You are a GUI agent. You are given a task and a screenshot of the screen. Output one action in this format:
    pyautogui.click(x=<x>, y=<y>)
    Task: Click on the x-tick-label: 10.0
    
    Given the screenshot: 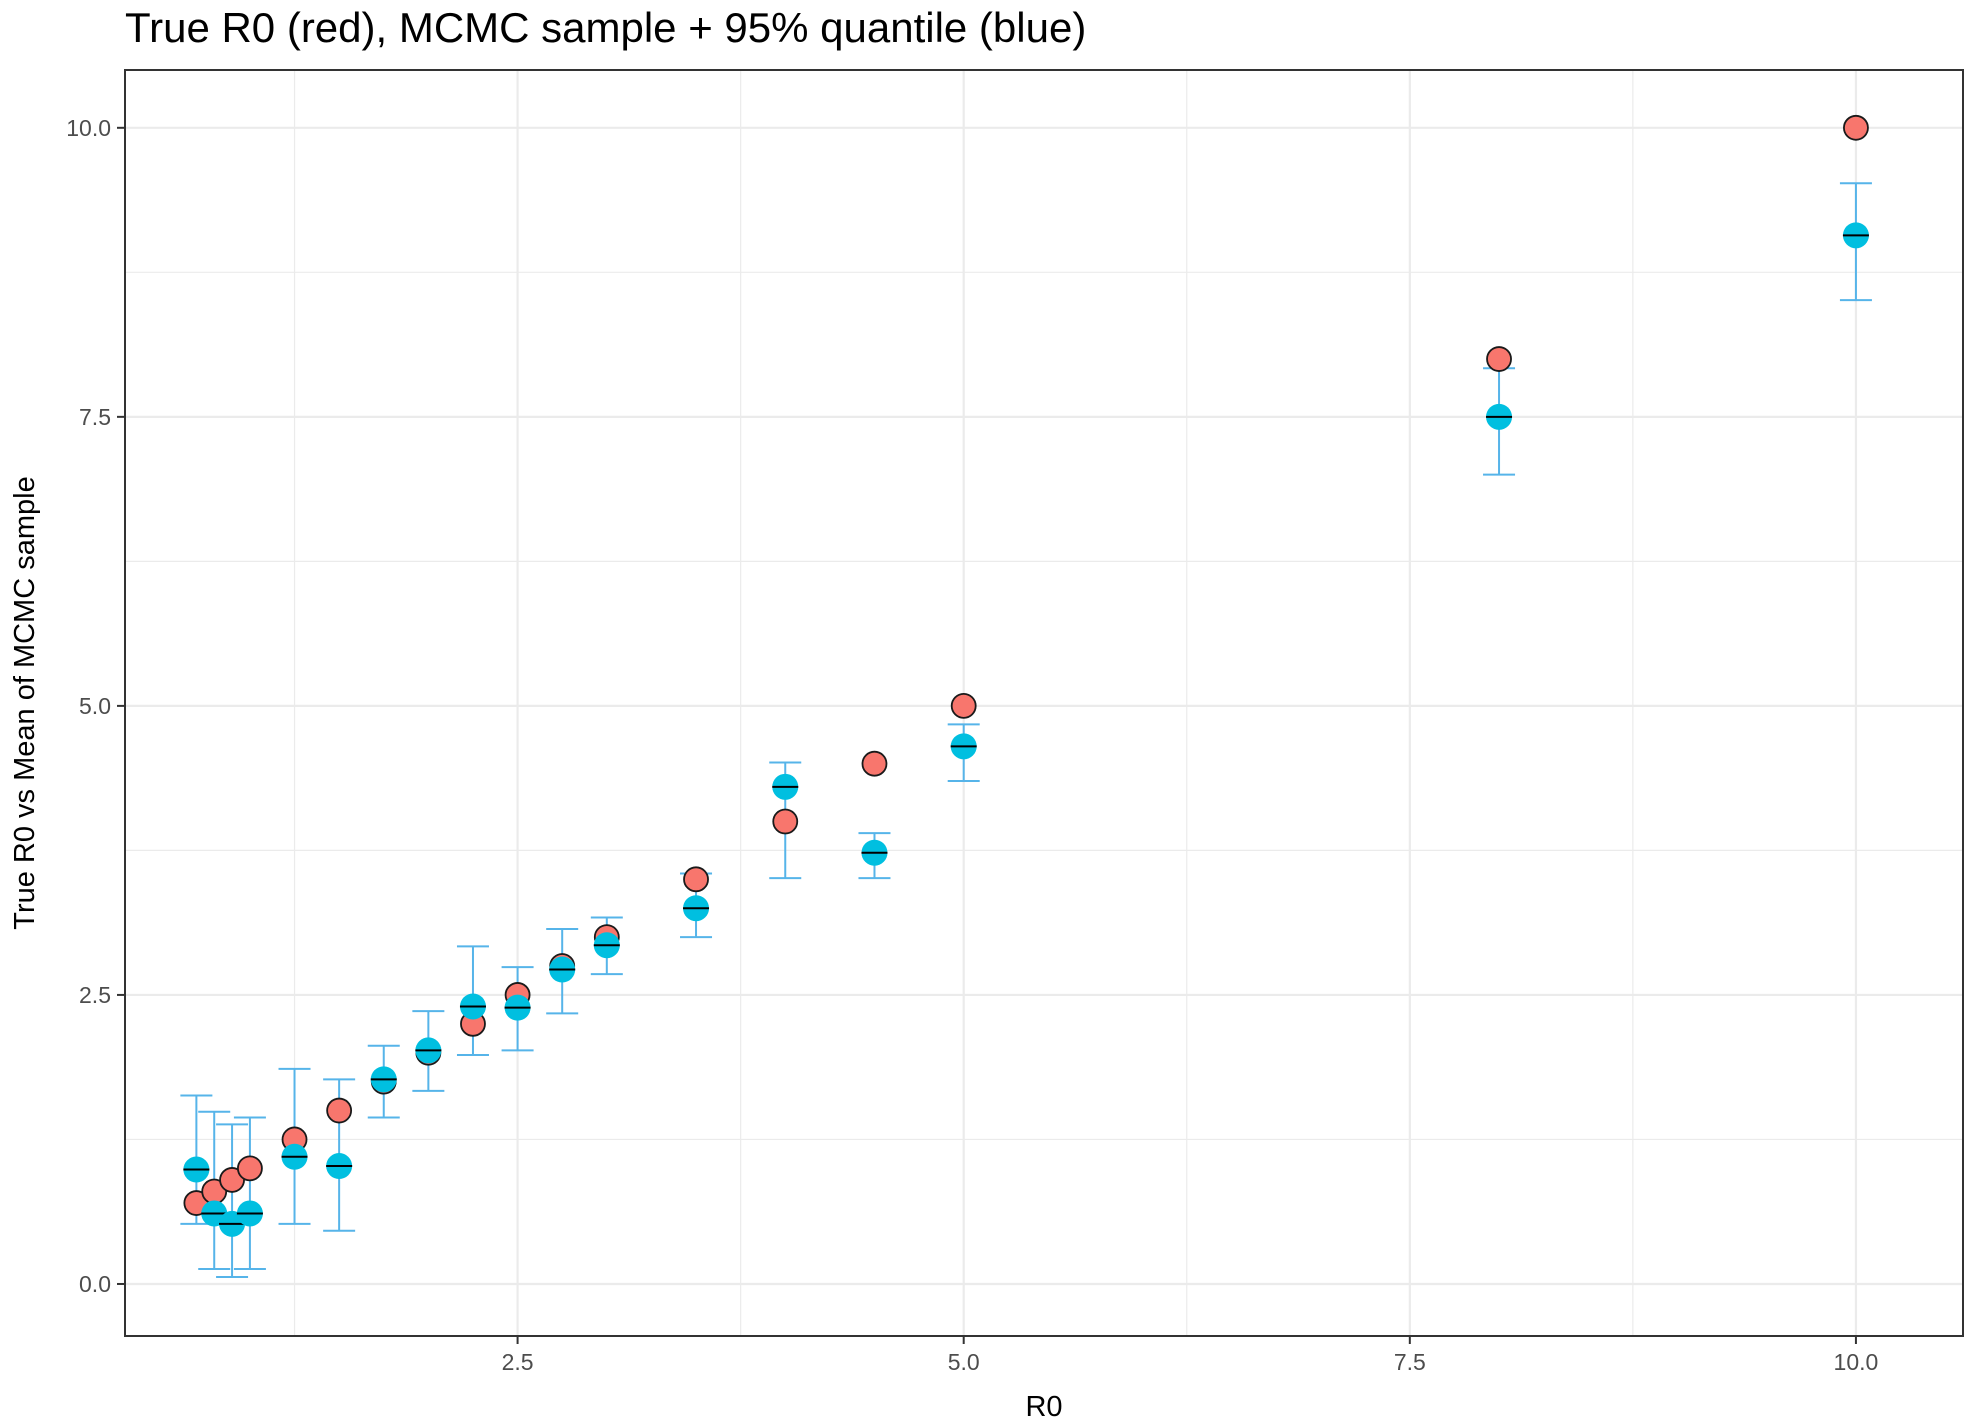 What is the action you would take?
    pyautogui.click(x=1856, y=1362)
    